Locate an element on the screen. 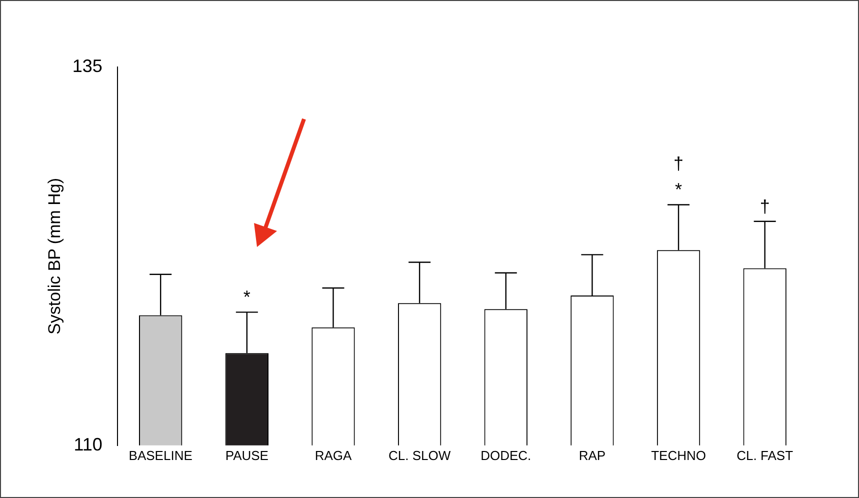 This screenshot has height=498, width=859. x-tick-label: CL. SLOW is located at coordinates (420, 455).